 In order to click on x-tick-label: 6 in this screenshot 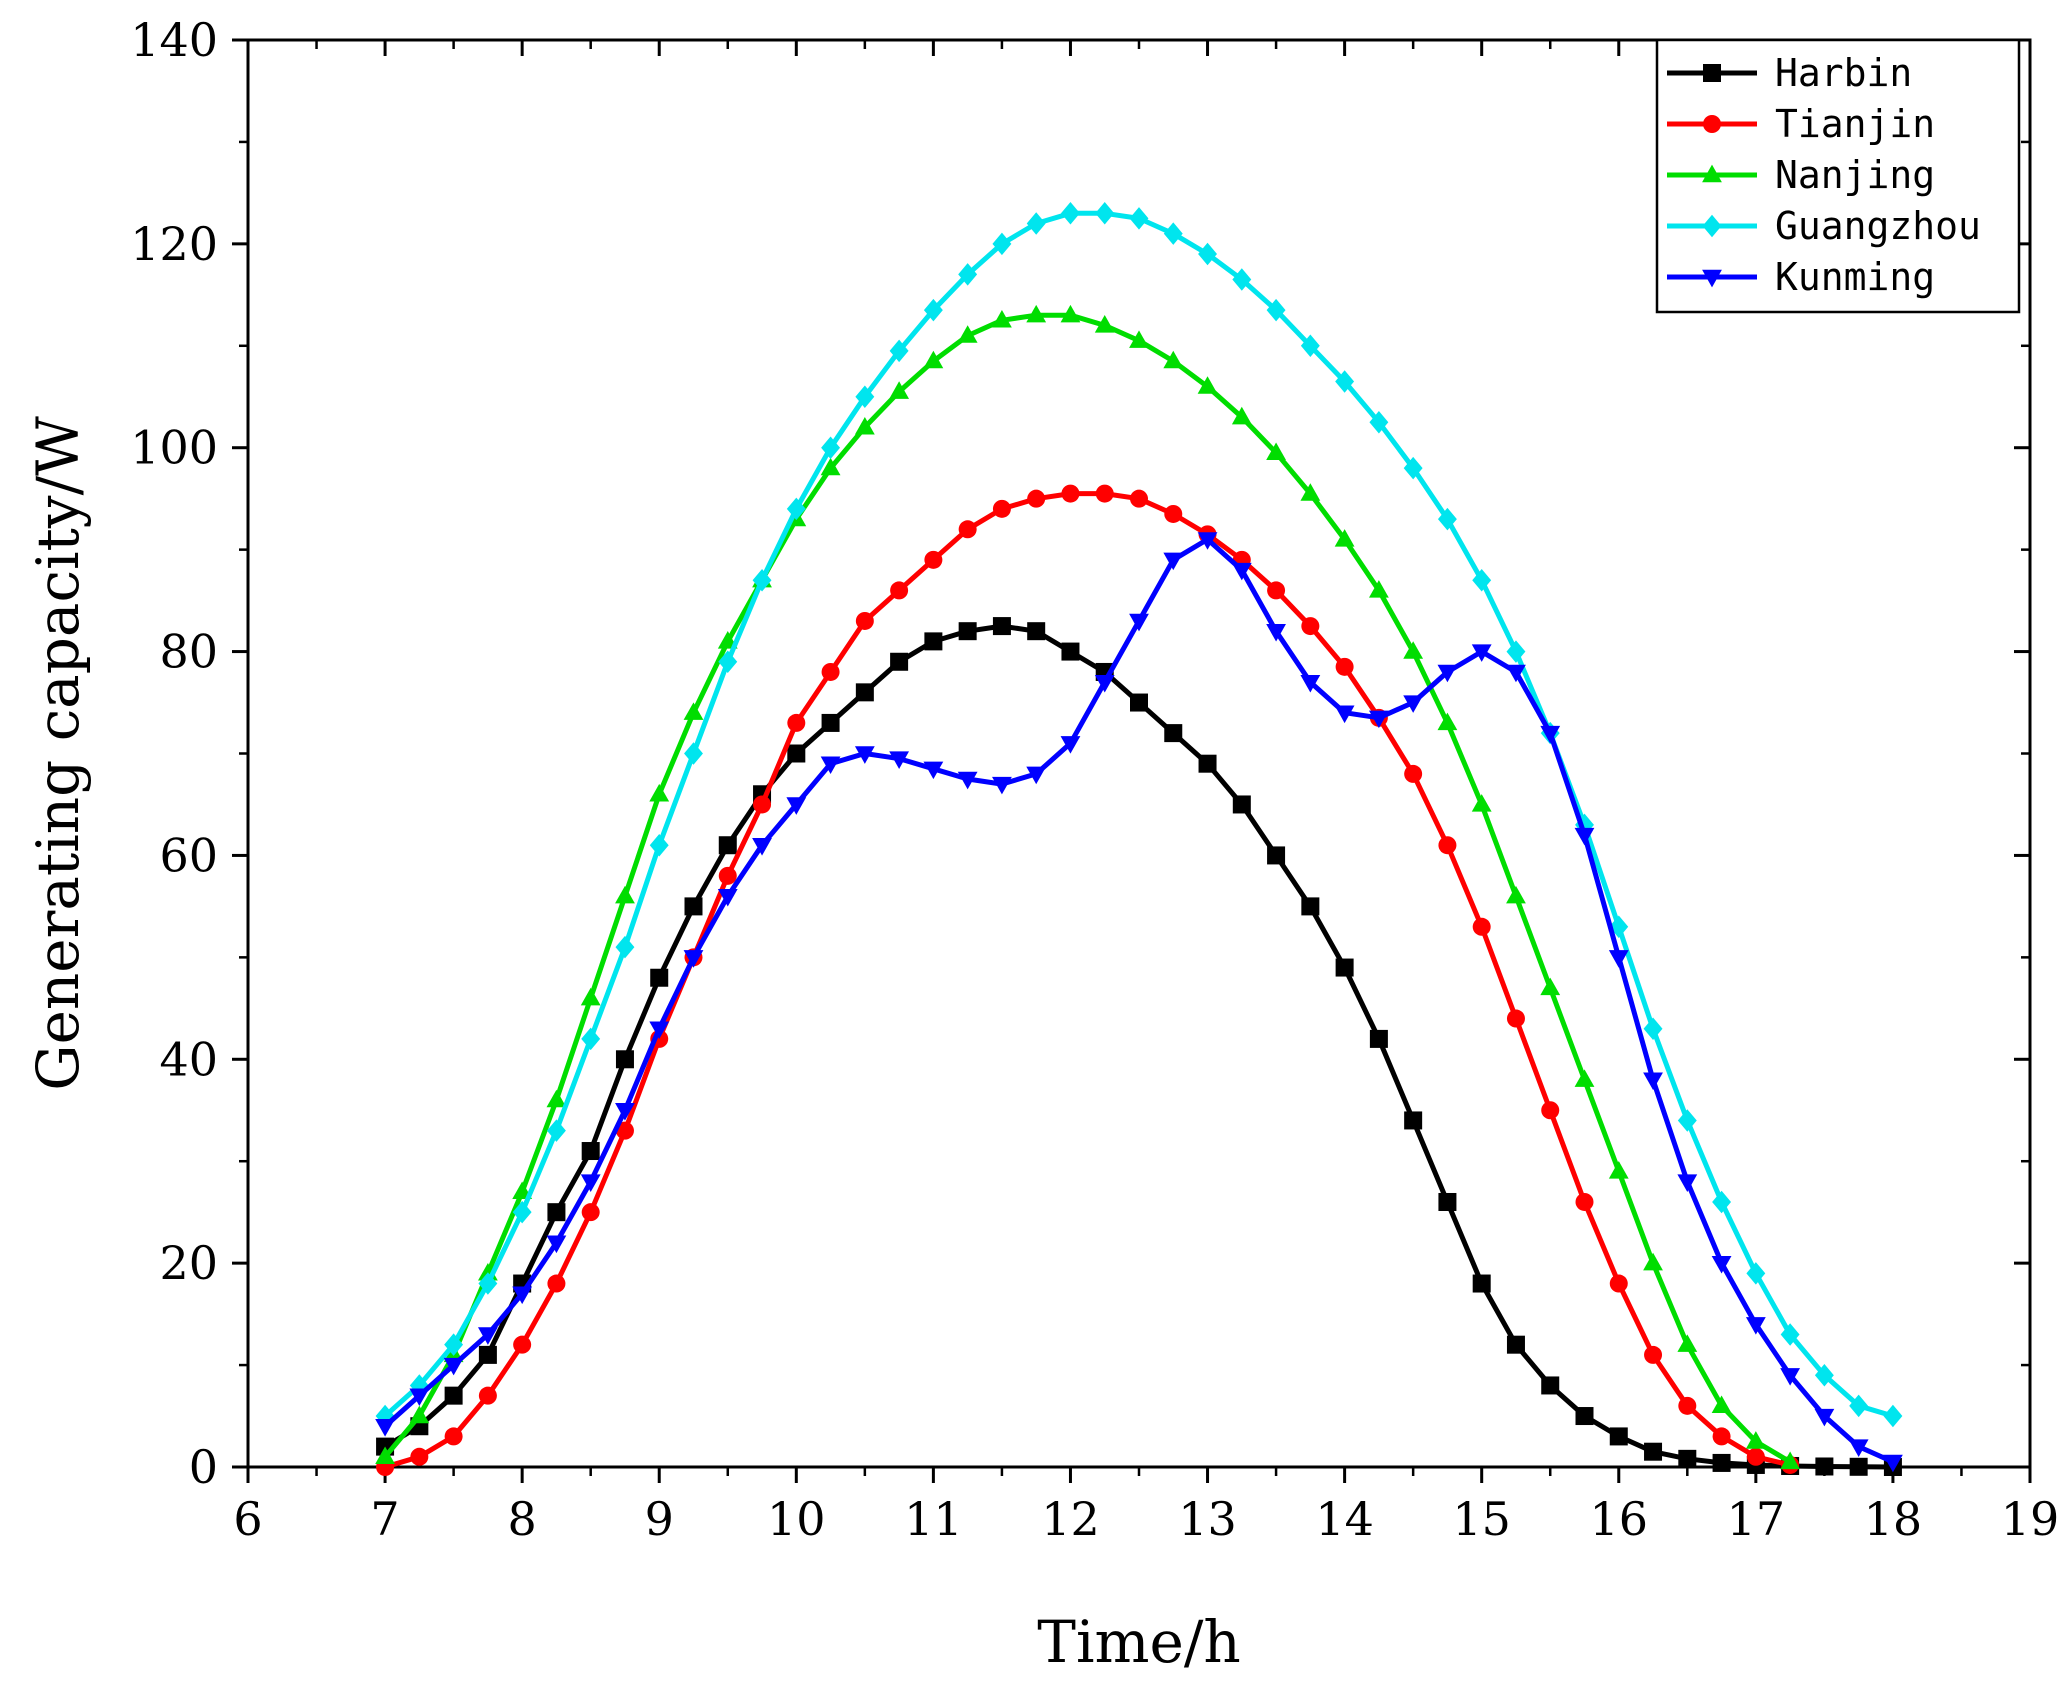, I will do `click(247, 1519)`.